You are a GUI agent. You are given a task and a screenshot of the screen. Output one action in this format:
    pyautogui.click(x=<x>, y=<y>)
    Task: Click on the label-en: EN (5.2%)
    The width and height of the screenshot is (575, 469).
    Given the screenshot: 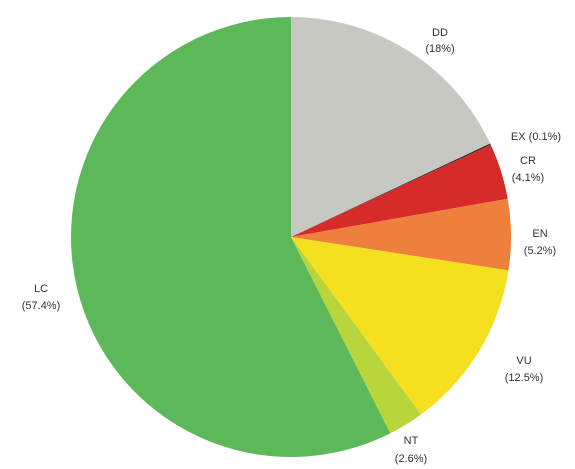 What is the action you would take?
    pyautogui.click(x=540, y=242)
    